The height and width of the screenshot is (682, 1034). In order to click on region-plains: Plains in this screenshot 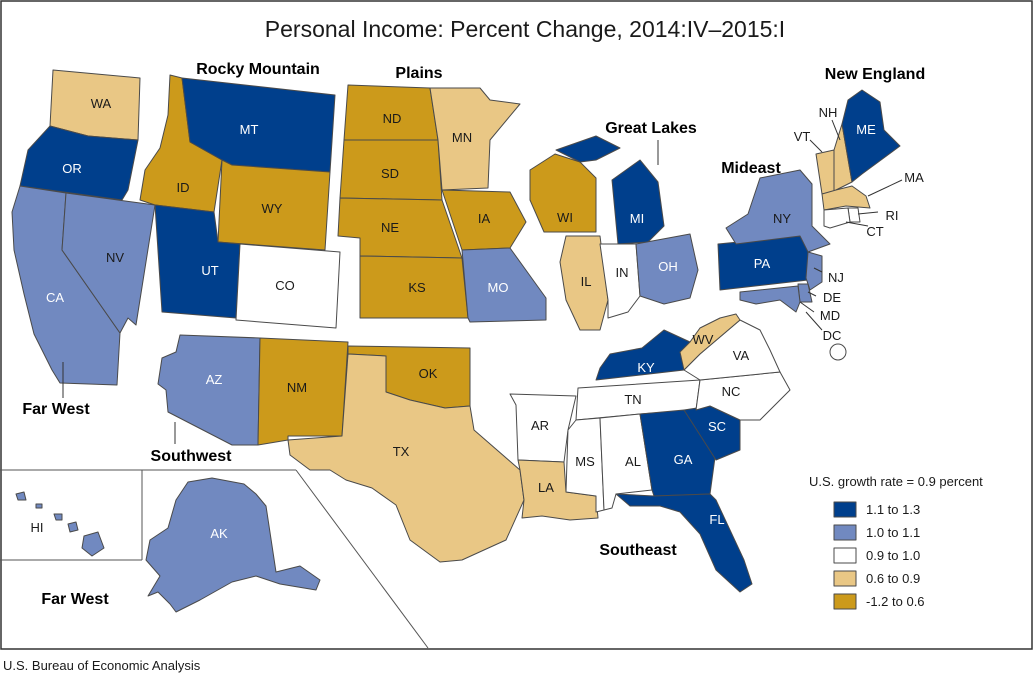, I will do `click(418, 73)`.